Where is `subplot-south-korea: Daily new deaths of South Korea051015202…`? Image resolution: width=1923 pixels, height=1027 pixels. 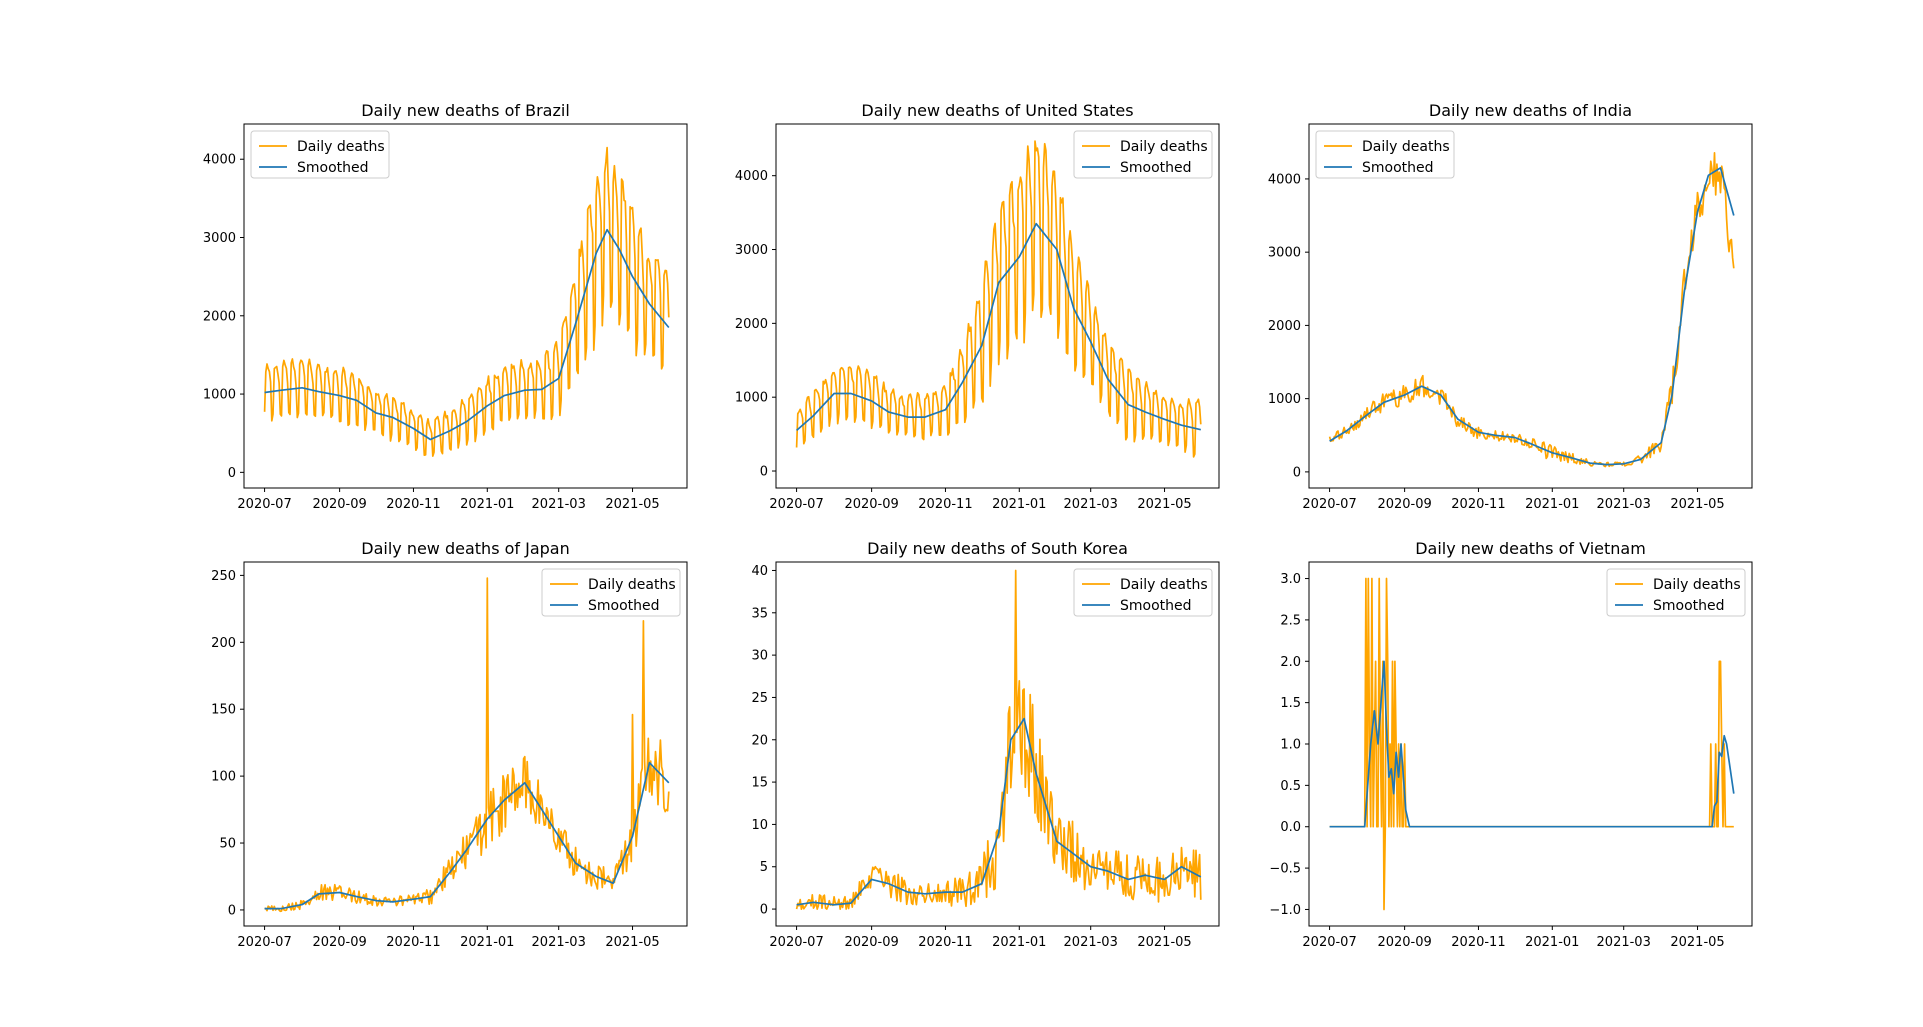 subplot-south-korea: Daily new deaths of South Korea051015202… is located at coordinates (985, 744).